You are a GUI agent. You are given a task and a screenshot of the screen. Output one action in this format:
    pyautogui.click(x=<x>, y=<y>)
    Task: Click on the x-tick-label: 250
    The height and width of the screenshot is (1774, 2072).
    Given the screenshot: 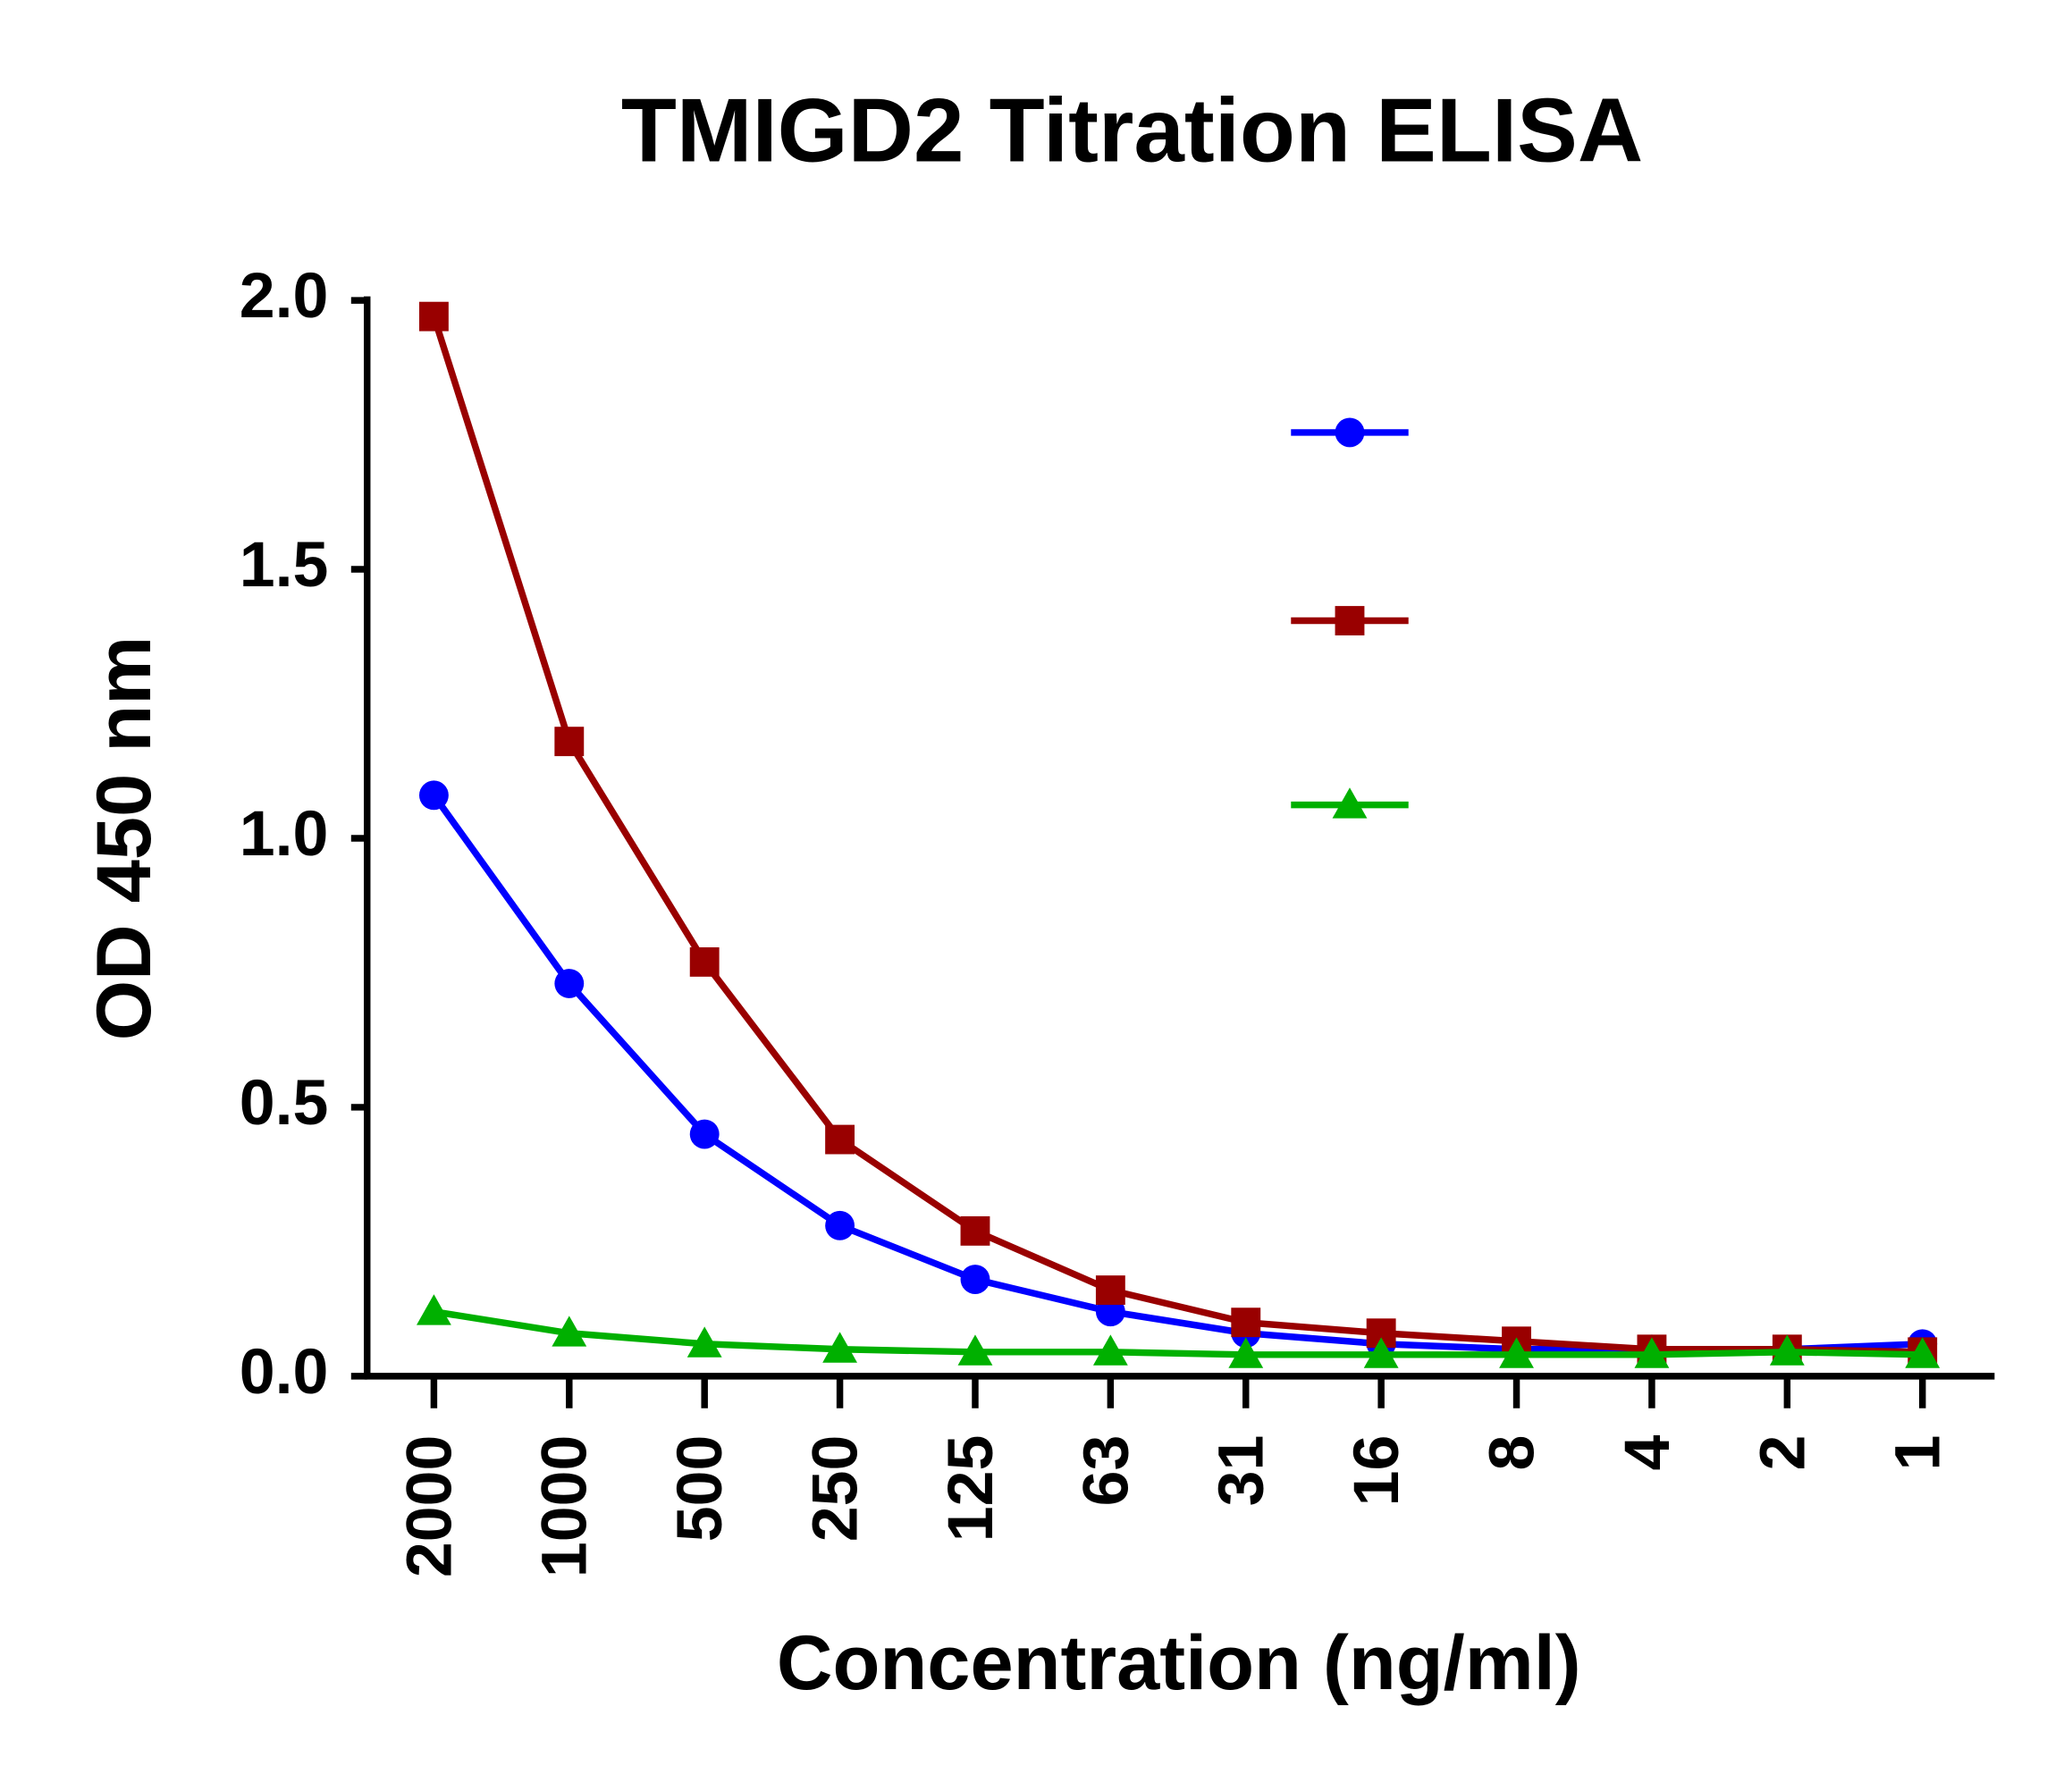 What is the action you would take?
    pyautogui.click(x=836, y=1489)
    